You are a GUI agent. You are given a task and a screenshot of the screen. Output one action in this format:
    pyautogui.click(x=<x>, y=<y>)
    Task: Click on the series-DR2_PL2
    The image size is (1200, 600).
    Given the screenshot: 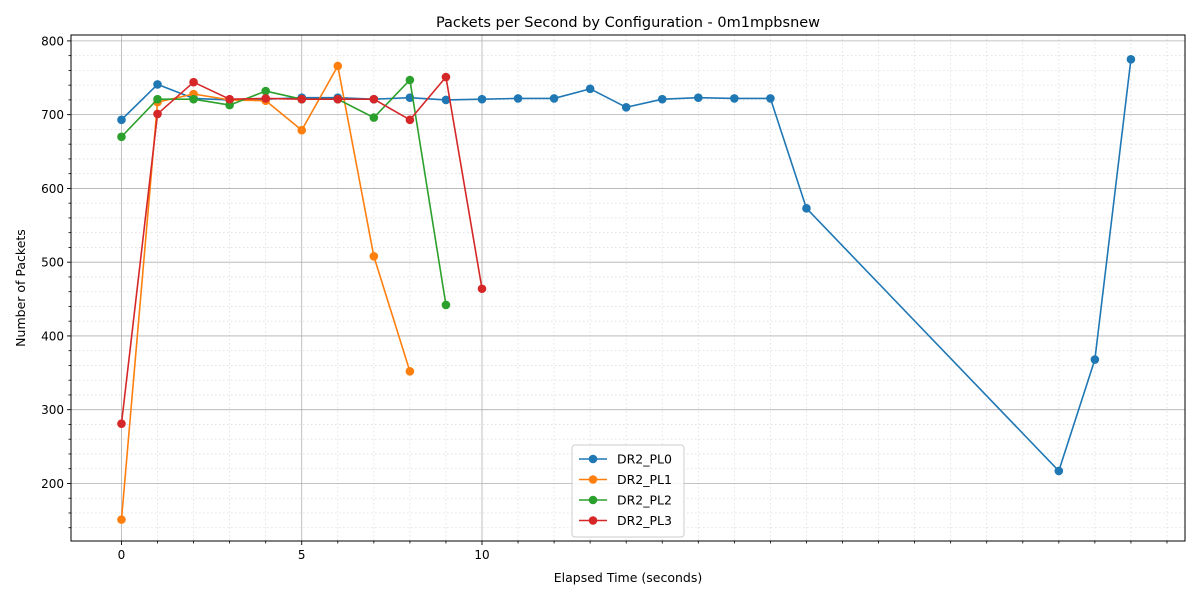 What is the action you would take?
    pyautogui.click(x=284, y=192)
    